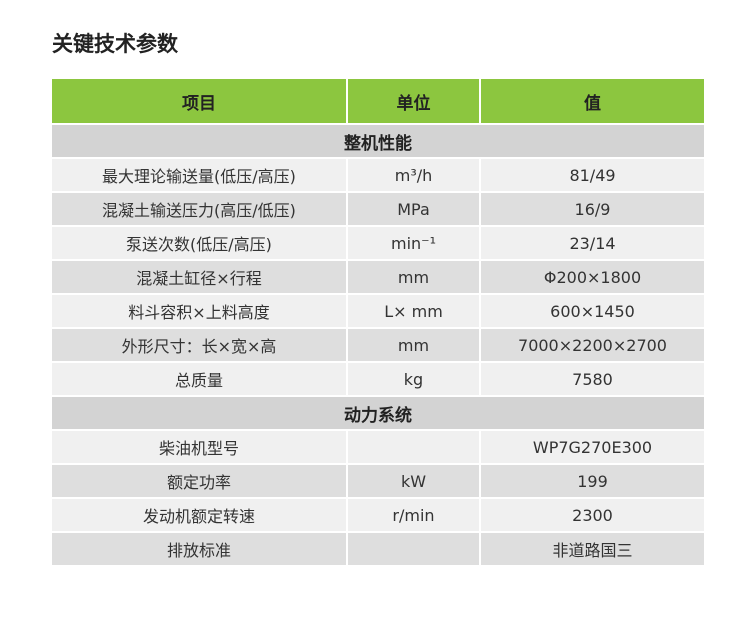 This screenshot has height=618, width=750. What do you see at coordinates (200, 379) in the screenshot?
I see `param-name: 总质量` at bounding box center [200, 379].